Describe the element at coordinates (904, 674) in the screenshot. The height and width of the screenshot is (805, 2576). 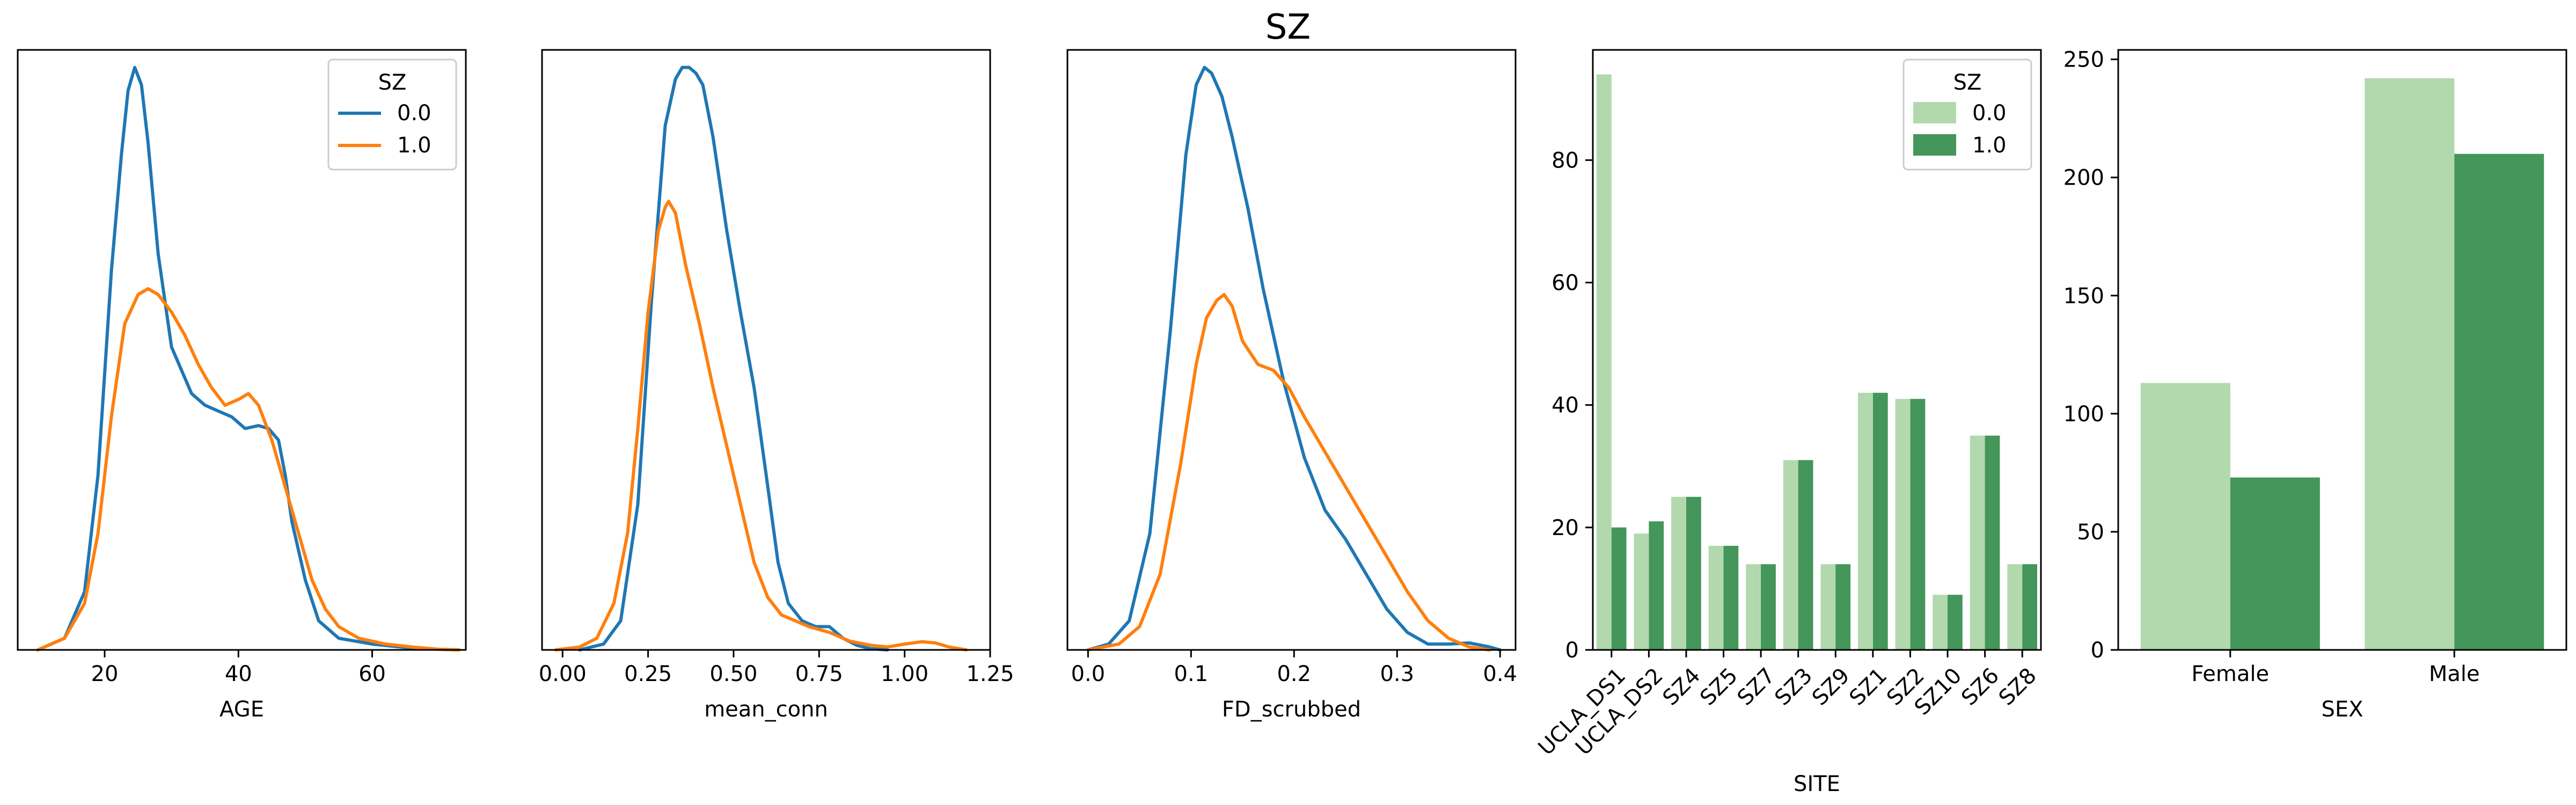
I see `x-tick-label: 1.00` at that location.